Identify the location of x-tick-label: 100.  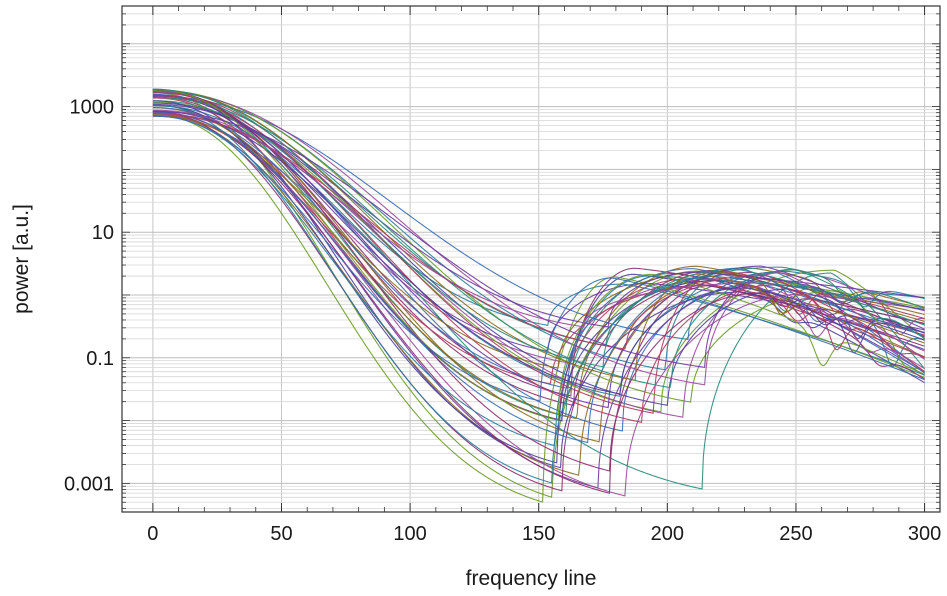
(409, 534).